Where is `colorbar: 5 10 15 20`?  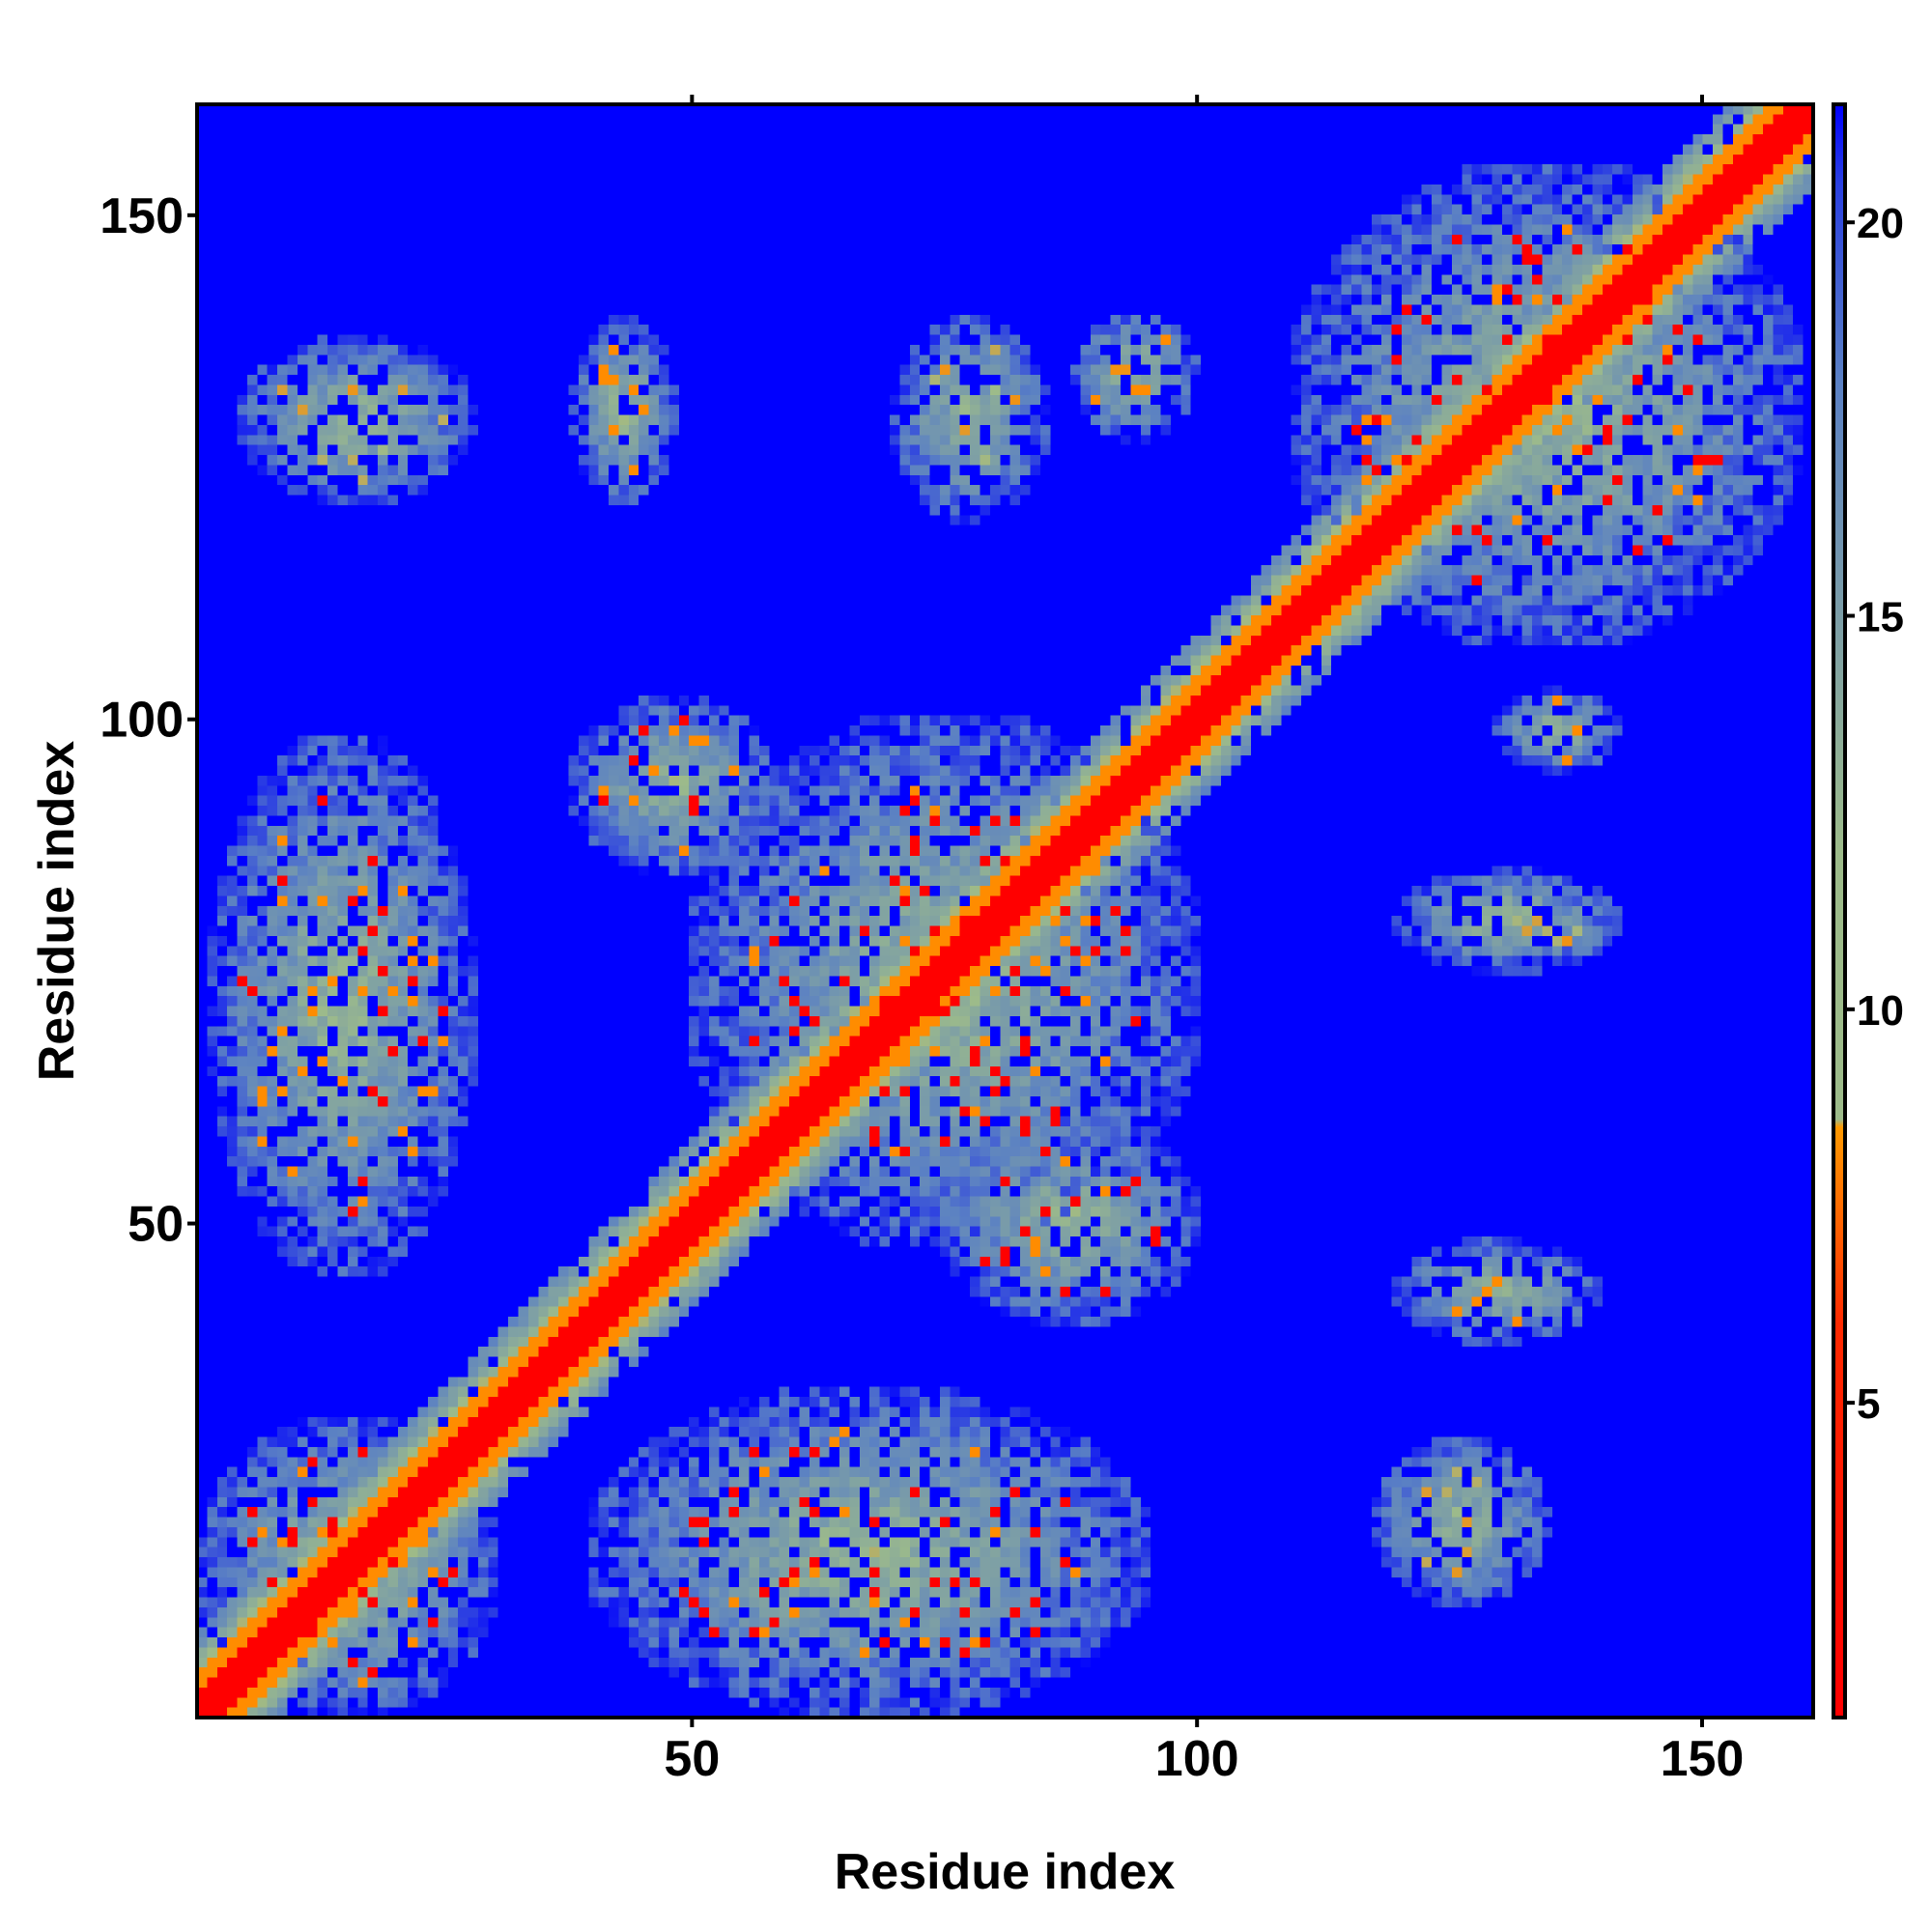
colorbar: 5 10 15 20 is located at coordinates (1868, 910).